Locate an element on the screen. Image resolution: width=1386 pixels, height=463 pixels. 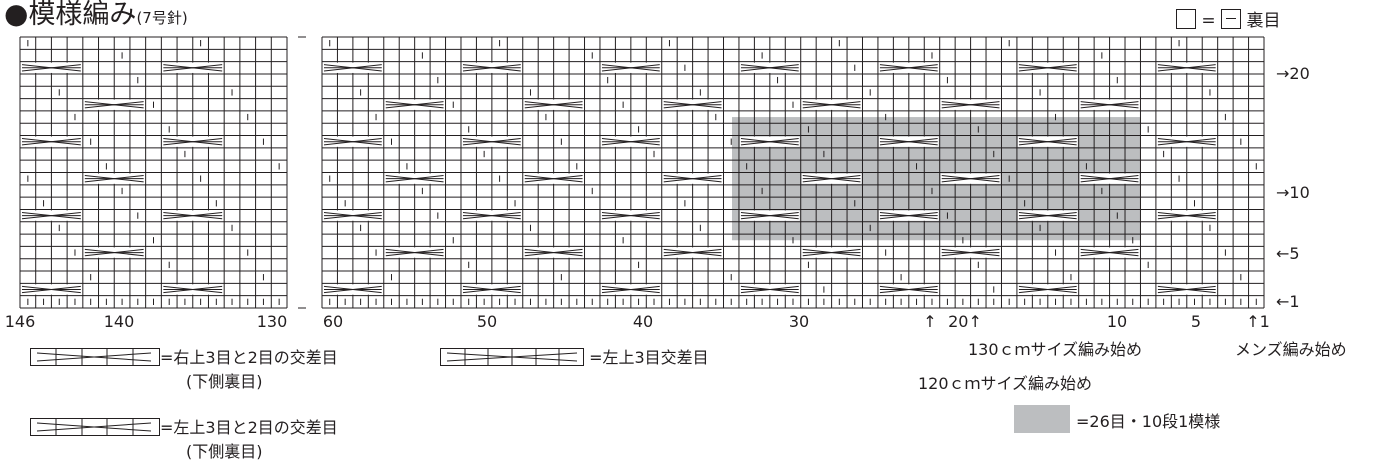
cable-right-3-2-icon is located at coordinates (95, 357).